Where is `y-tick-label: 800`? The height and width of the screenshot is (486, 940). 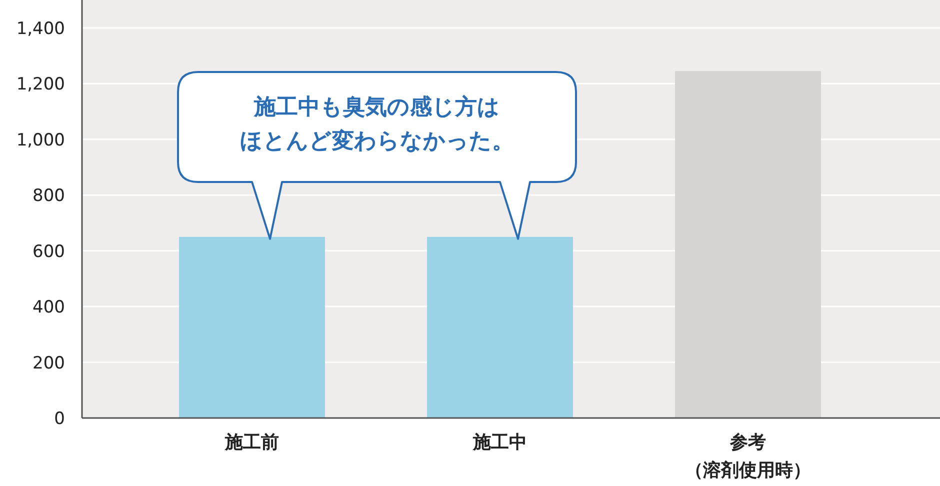
y-tick-label: 800 is located at coordinates (48, 196).